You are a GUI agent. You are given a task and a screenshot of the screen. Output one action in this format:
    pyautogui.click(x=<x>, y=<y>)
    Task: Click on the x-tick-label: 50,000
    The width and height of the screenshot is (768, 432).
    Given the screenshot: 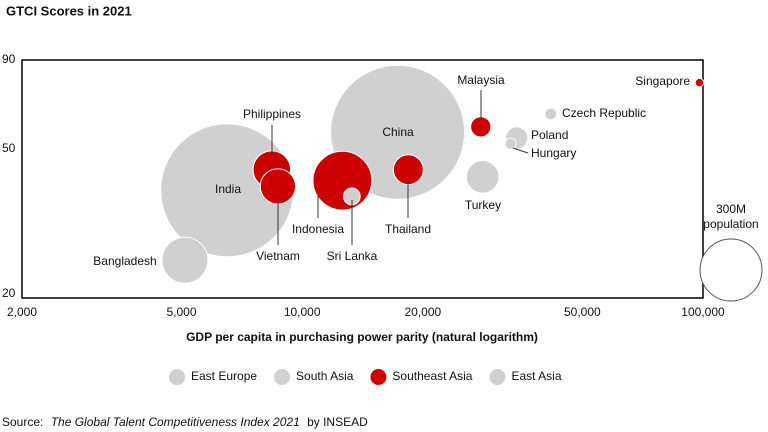 What is the action you would take?
    pyautogui.click(x=582, y=312)
    